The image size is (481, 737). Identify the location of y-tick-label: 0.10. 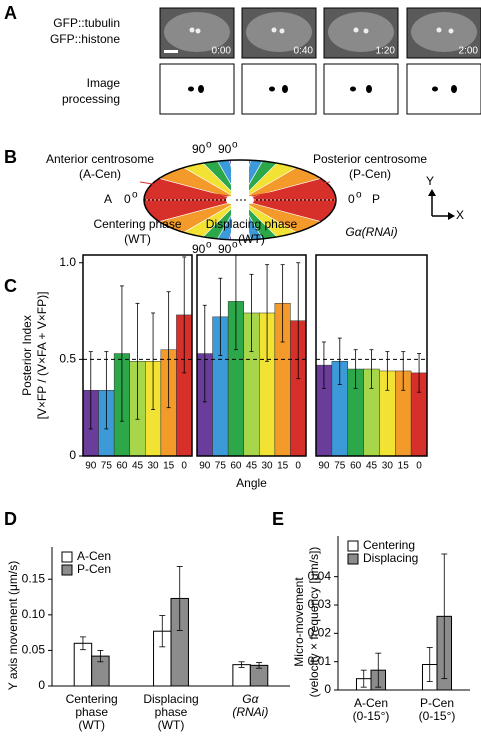
(34, 614).